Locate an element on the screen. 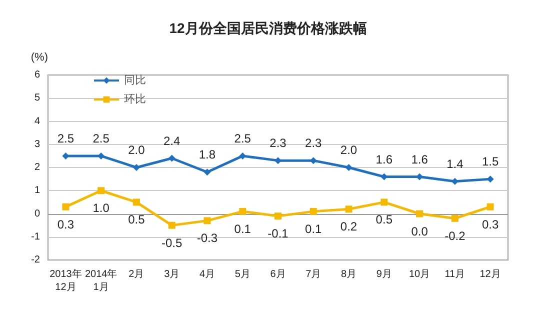 Image resolution: width=538 pixels, height=326 pixels. data-label: 1.4 is located at coordinates (455, 163).